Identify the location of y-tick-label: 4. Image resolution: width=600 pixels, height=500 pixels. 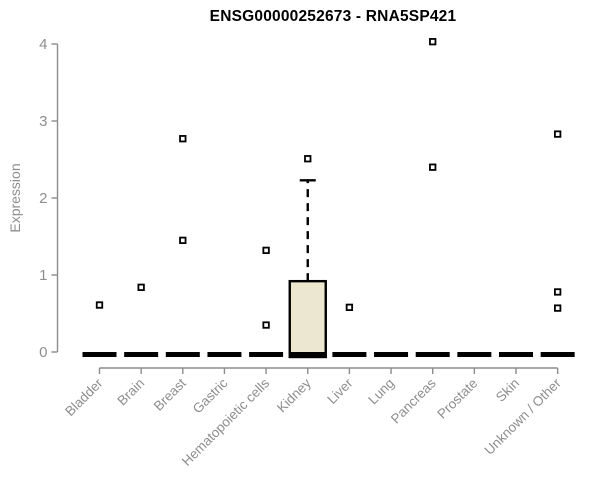
(43, 44).